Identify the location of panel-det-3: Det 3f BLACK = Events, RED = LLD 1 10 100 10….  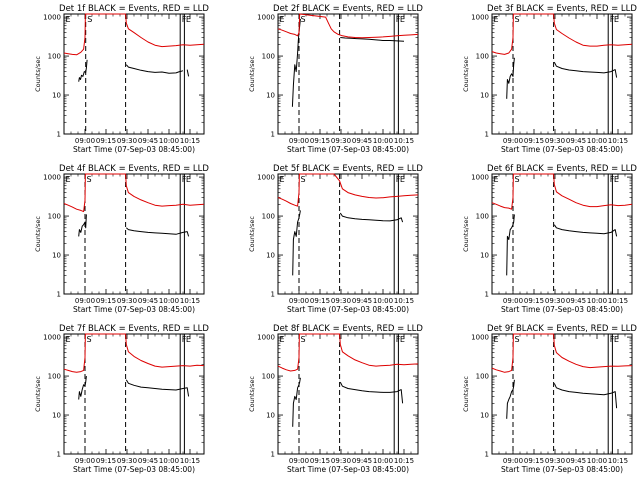
(549, 79).